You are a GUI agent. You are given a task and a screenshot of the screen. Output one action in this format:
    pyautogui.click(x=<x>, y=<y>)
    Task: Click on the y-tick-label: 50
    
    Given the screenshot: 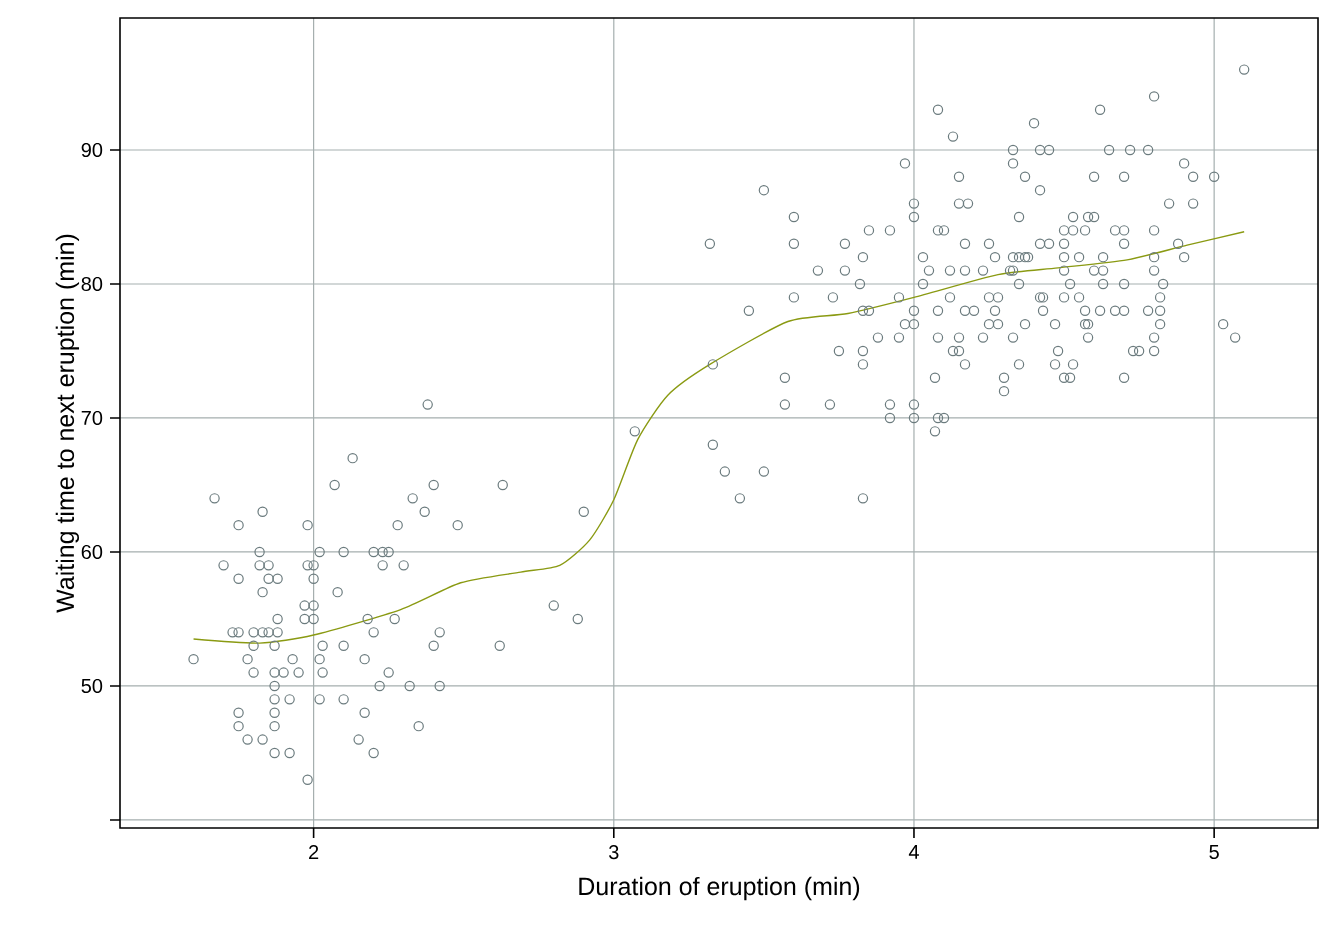 What is the action you would take?
    pyautogui.click(x=92, y=686)
    